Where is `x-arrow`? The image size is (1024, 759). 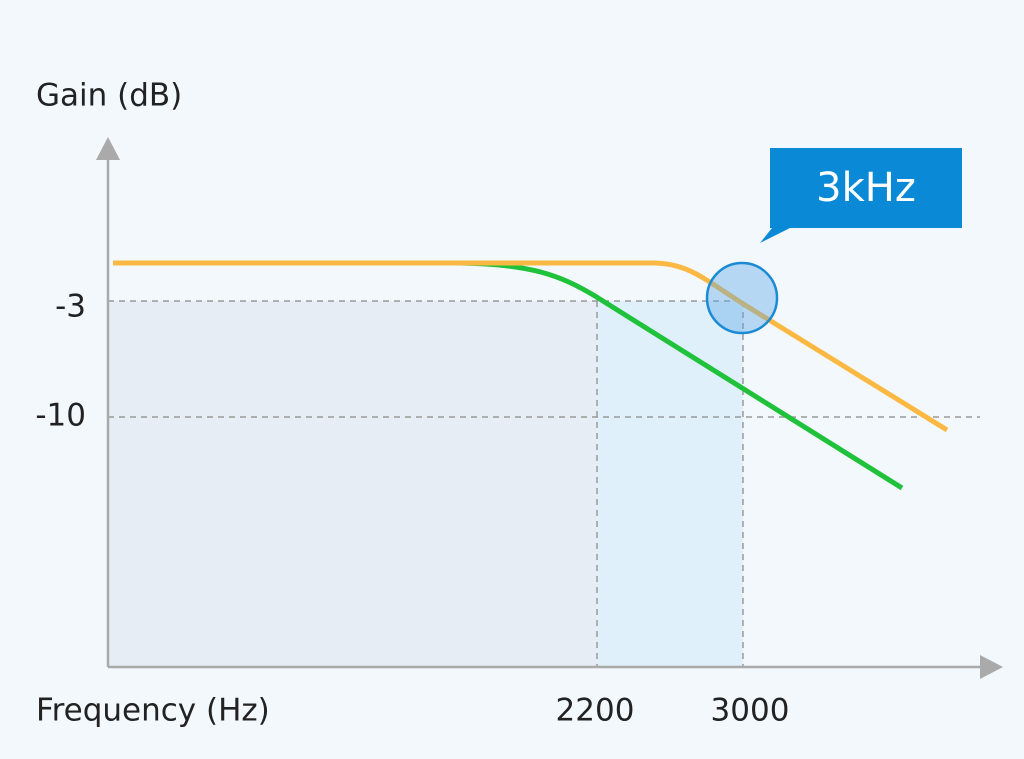 x-arrow is located at coordinates (991, 667).